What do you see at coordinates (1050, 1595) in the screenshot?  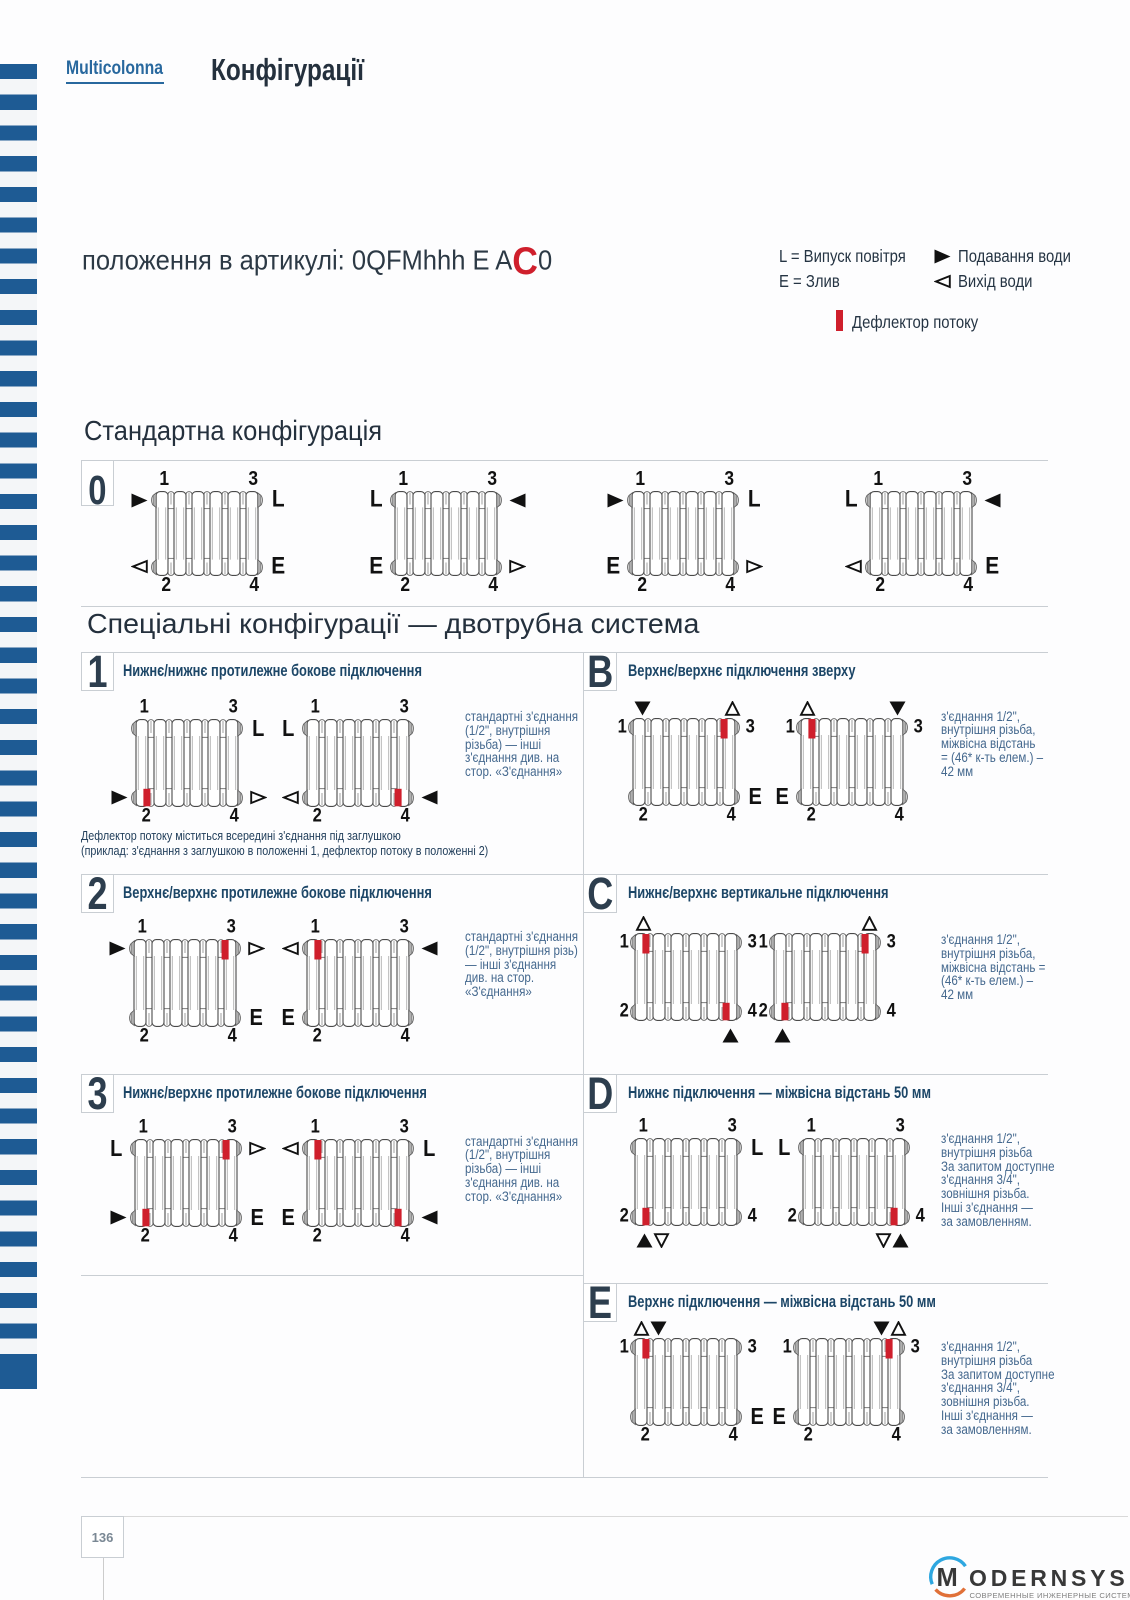 I see `svg-text: СОВРЕМЕННЫЕ ИНЖЕНЕРНЫЕ СИСТЕМЫ` at bounding box center [1050, 1595].